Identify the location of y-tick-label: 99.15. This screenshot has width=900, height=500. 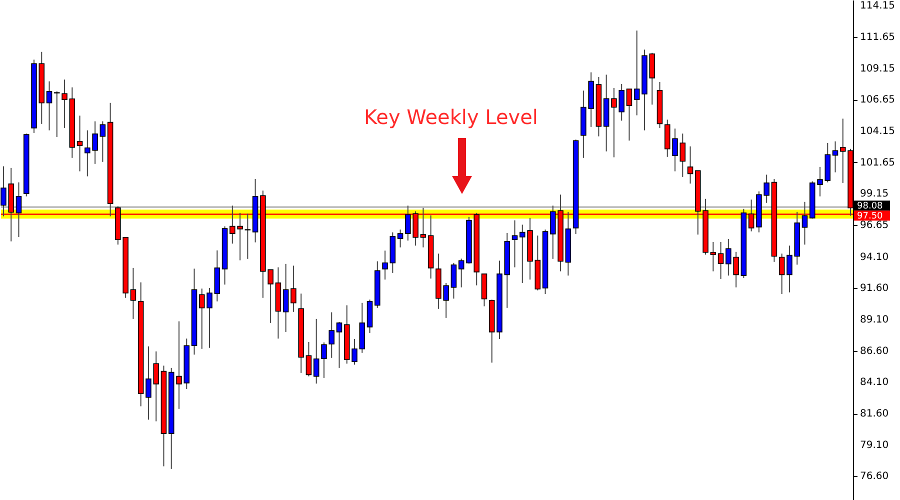
(874, 194).